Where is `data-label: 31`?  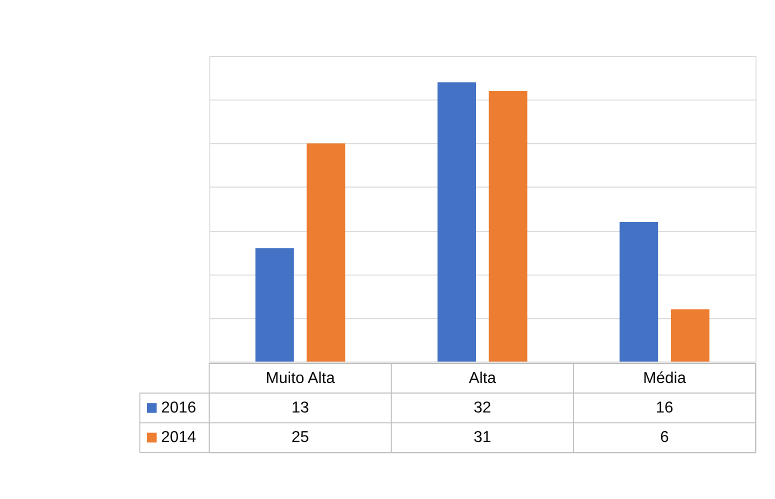
data-label: 31 is located at coordinates (483, 437).